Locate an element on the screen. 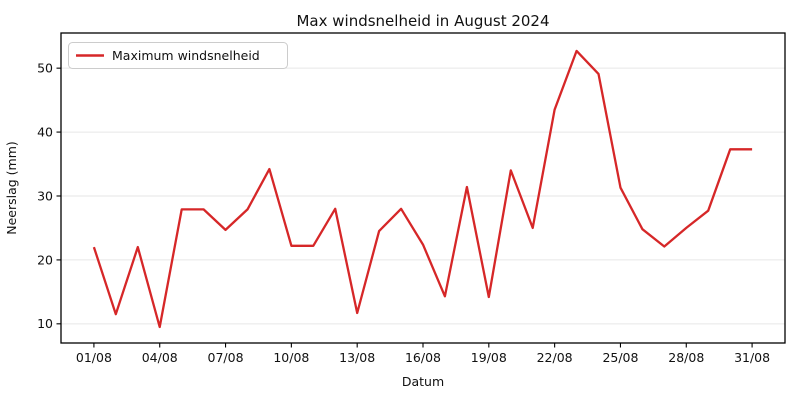 This screenshot has width=800, height=400. x-tick-label: 28/08 is located at coordinates (686, 357).